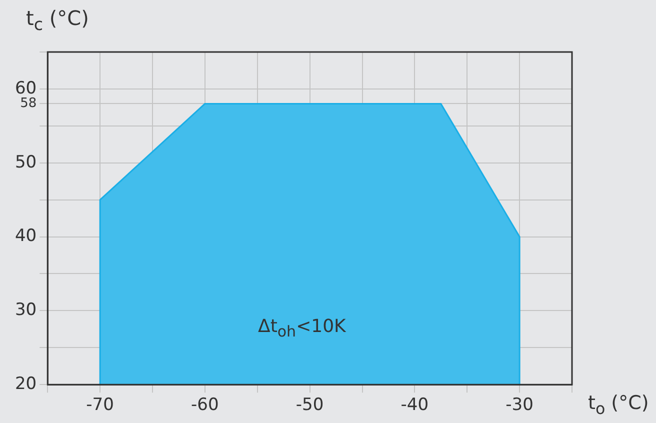 This screenshot has width=656, height=423. I want to click on y-tick-label: 50, so click(25, 162).